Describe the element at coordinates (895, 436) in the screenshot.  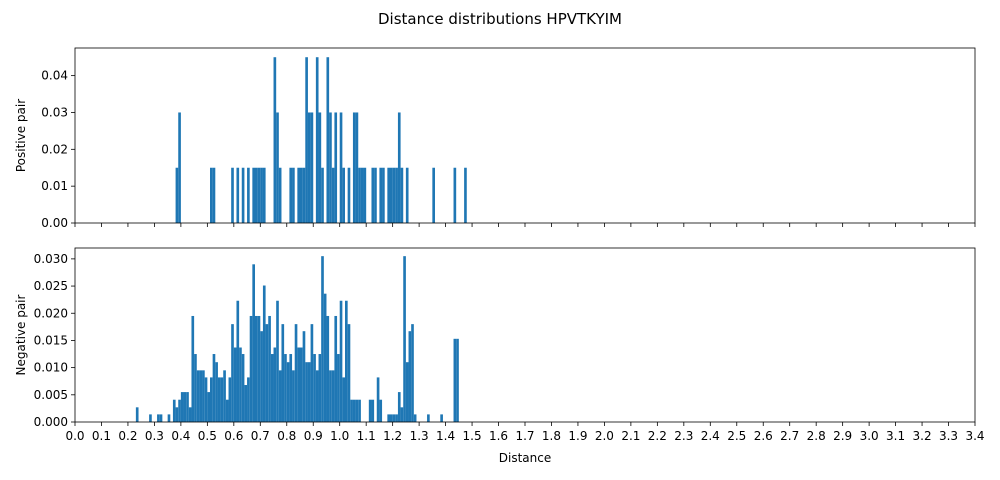
I see `xtick-label-31: 3.1` at that location.